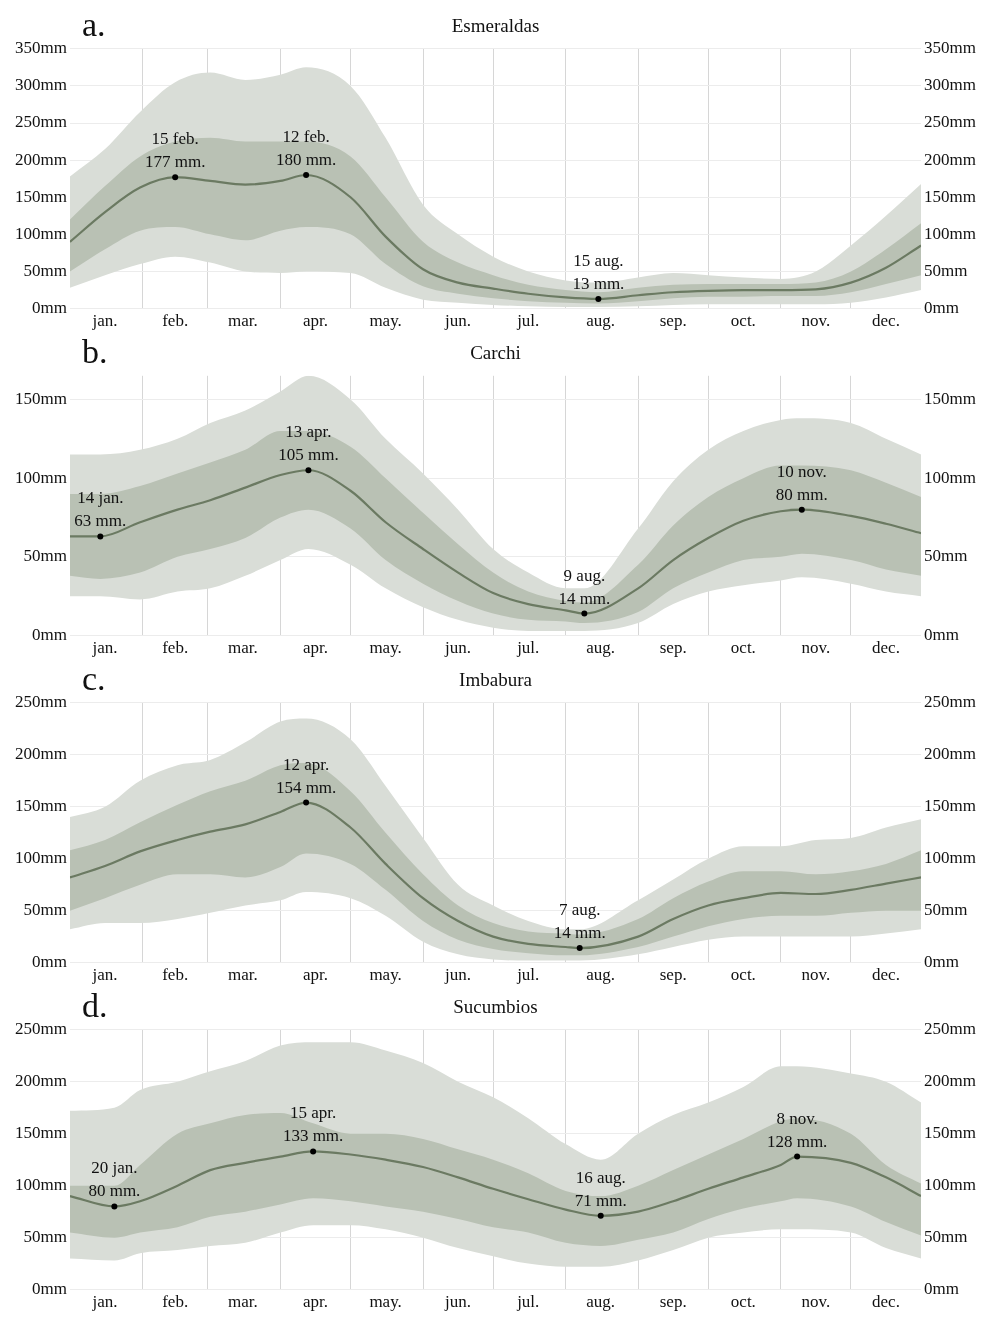  What do you see at coordinates (313, 1124) in the screenshot?
I see `annotation: 15 apr. 133 mm.` at bounding box center [313, 1124].